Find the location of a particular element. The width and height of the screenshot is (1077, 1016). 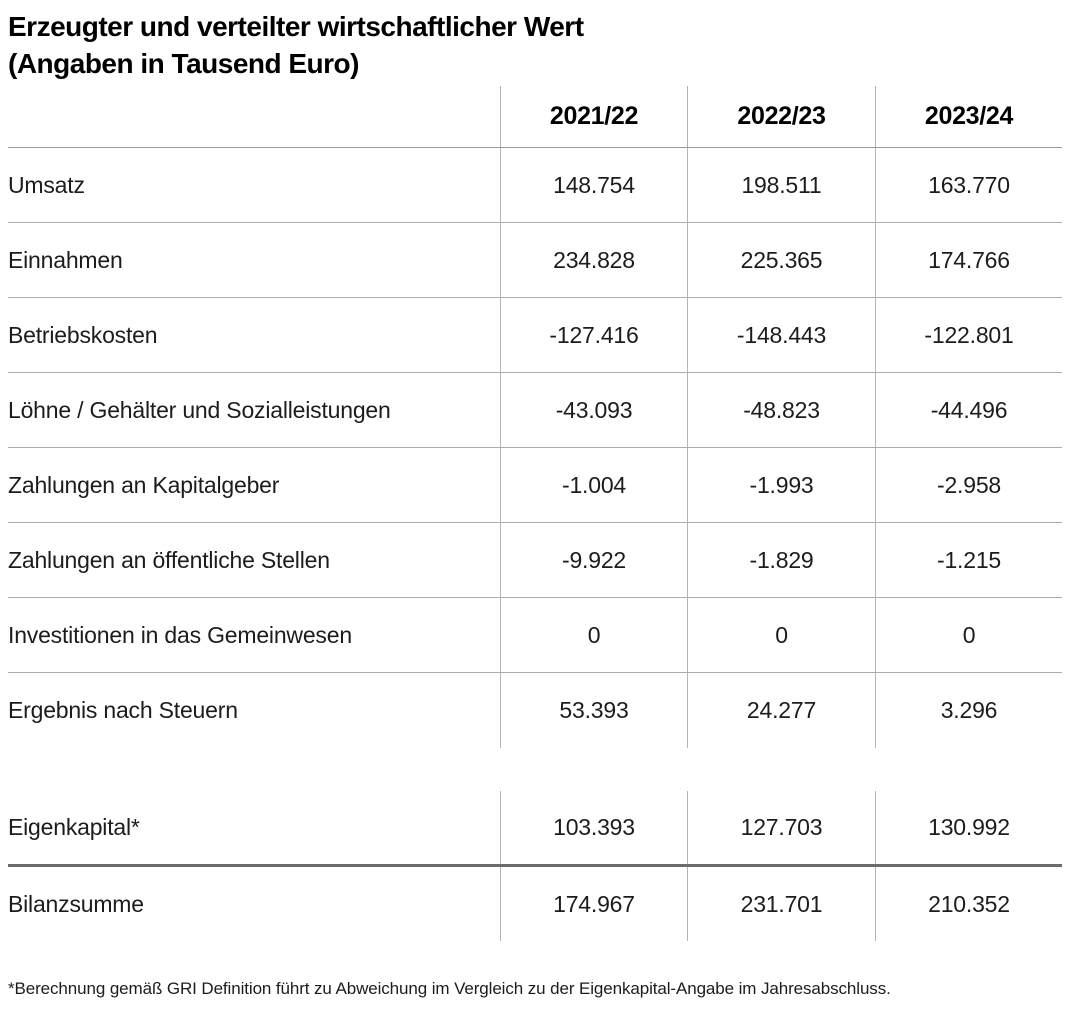

row-value: 130.992 is located at coordinates (968, 827).